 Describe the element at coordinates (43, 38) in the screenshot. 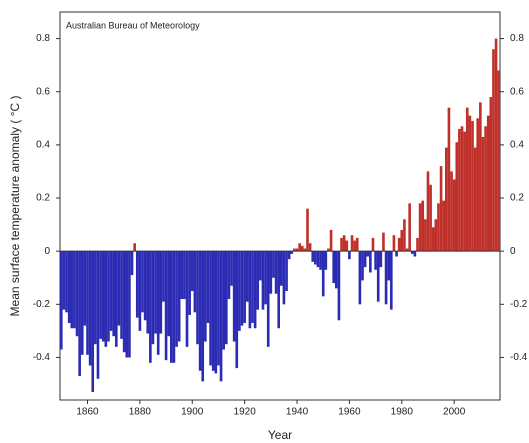

I see `y-tick-label: 0.8` at that location.